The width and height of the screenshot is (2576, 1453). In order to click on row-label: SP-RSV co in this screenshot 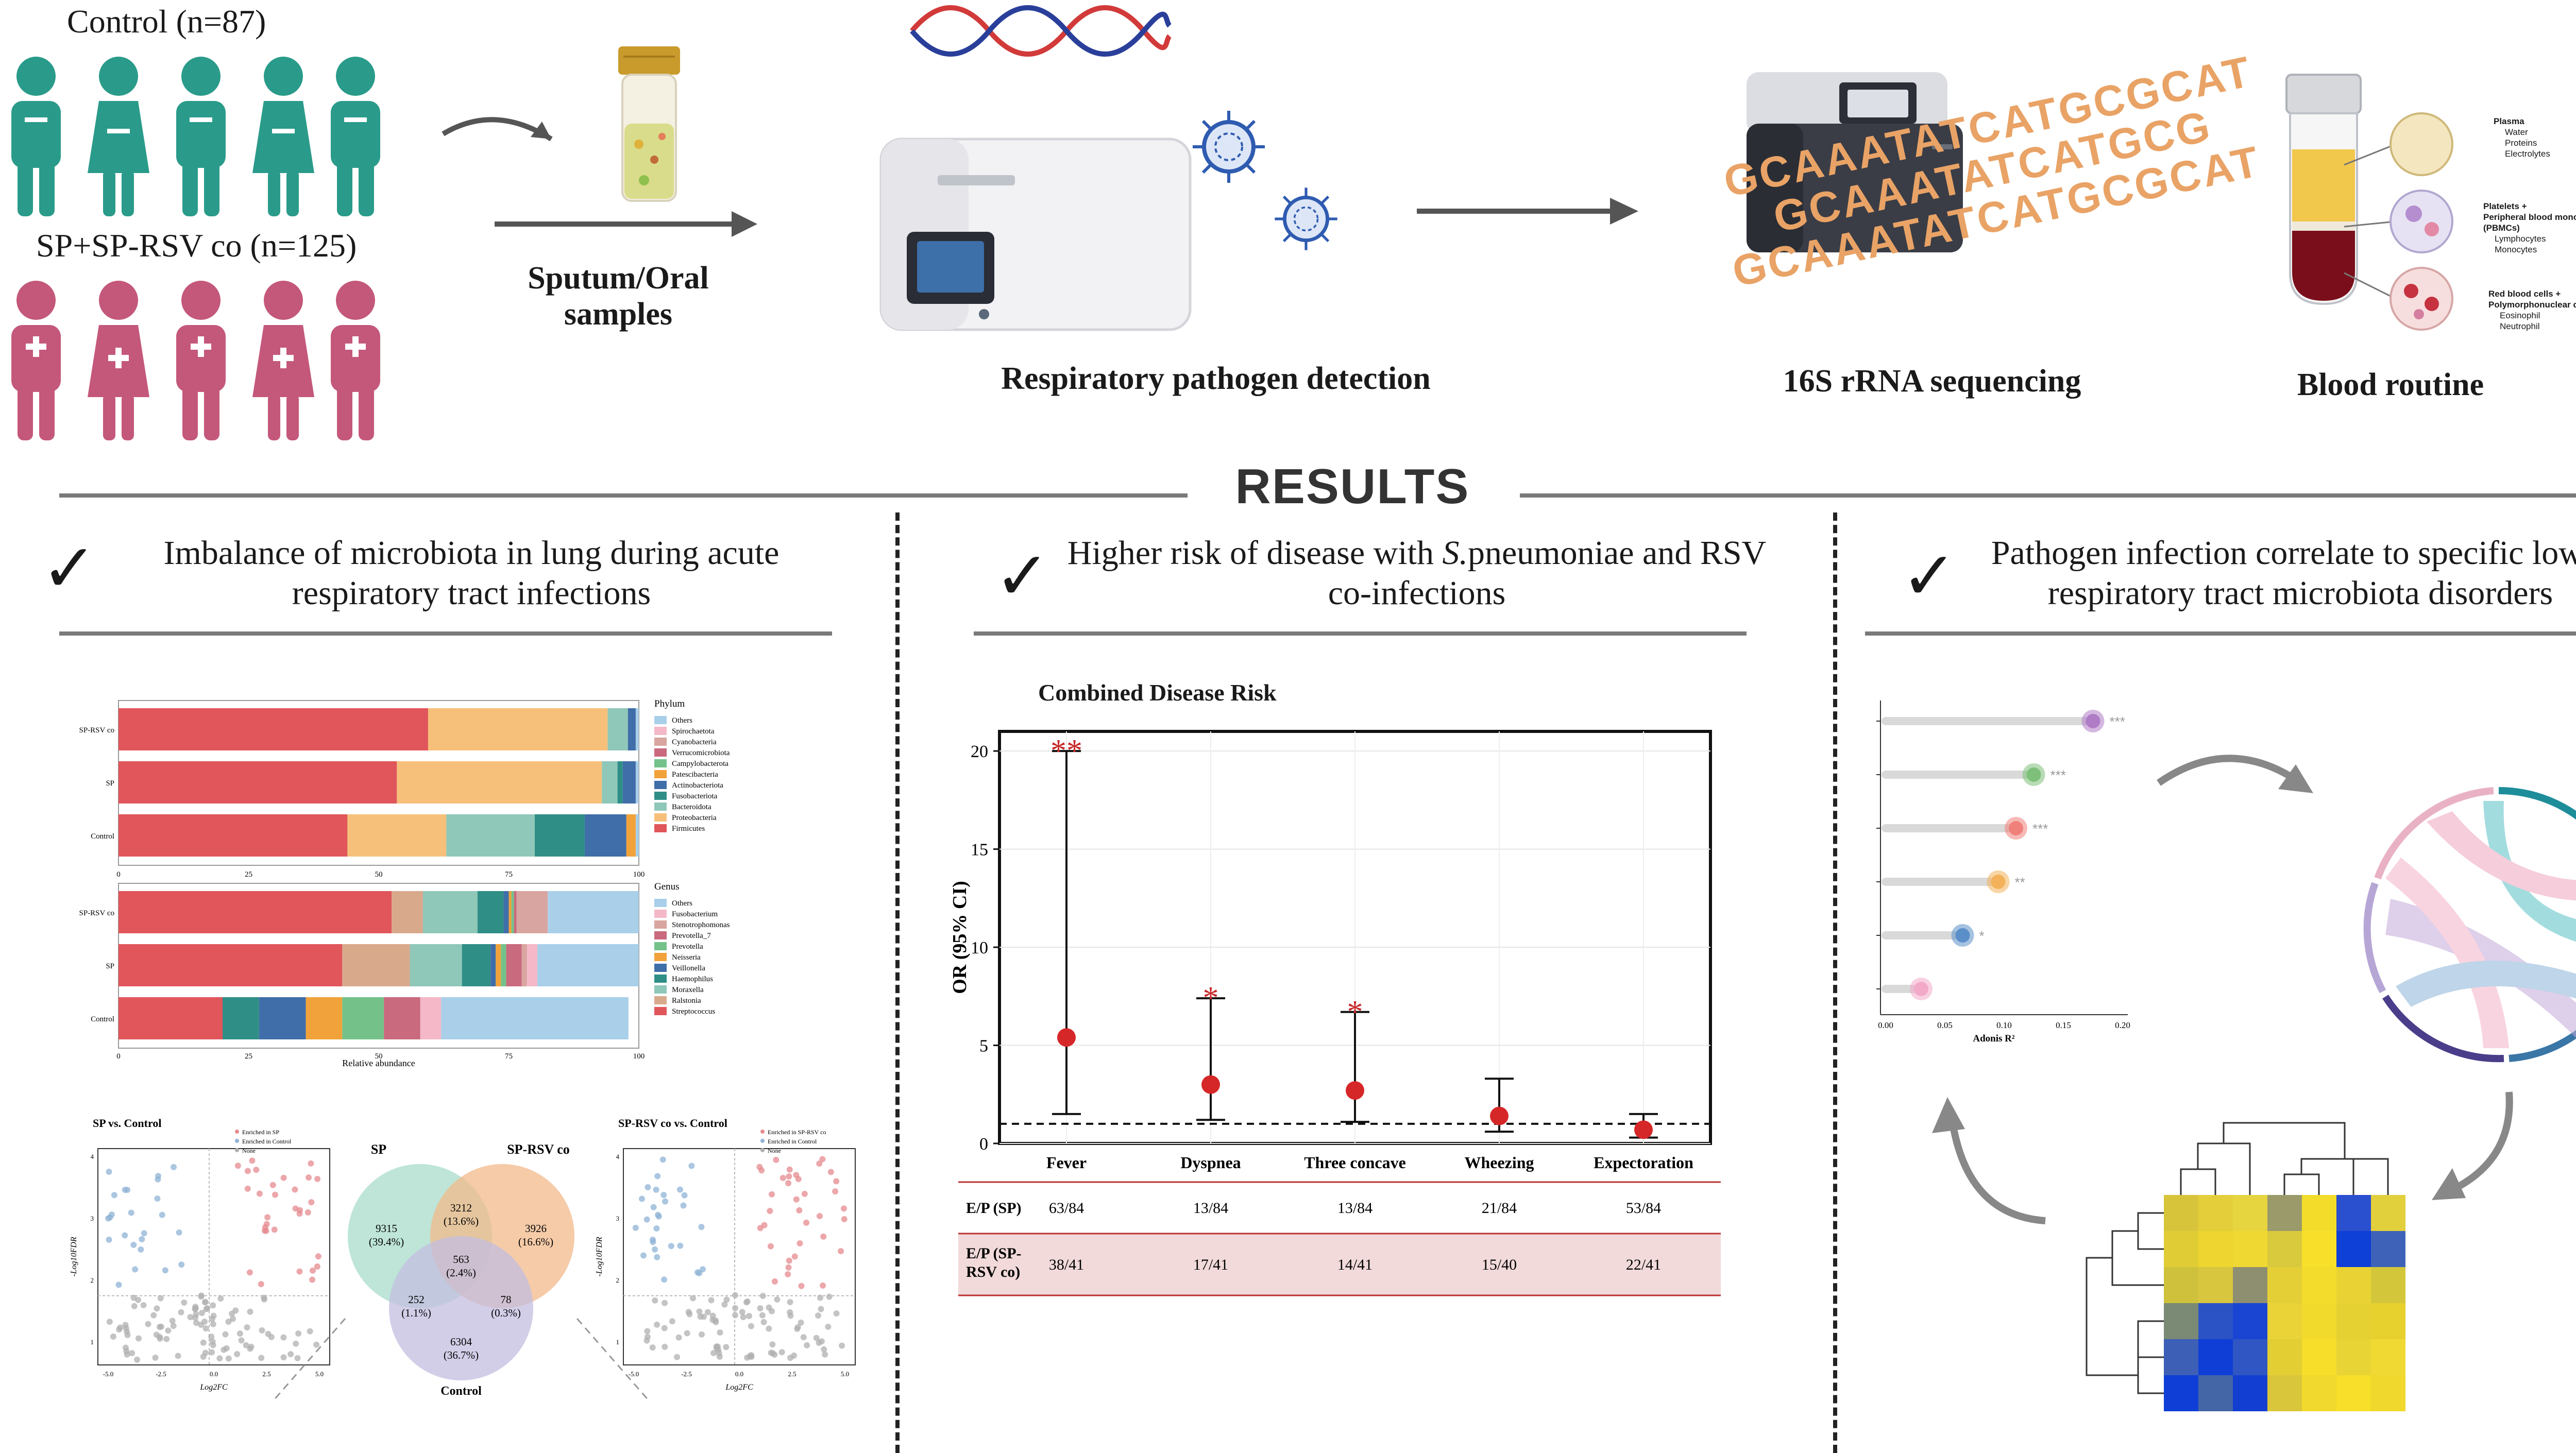, I will do `click(97, 730)`.